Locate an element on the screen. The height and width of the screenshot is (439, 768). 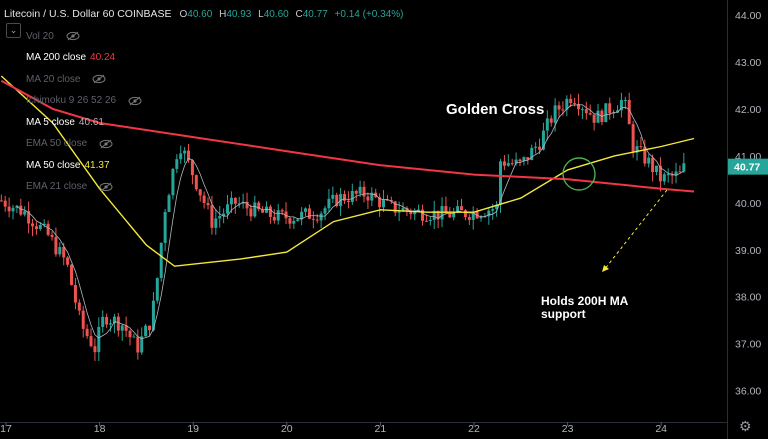
indicator-value: 40.24 is located at coordinates (103, 57).